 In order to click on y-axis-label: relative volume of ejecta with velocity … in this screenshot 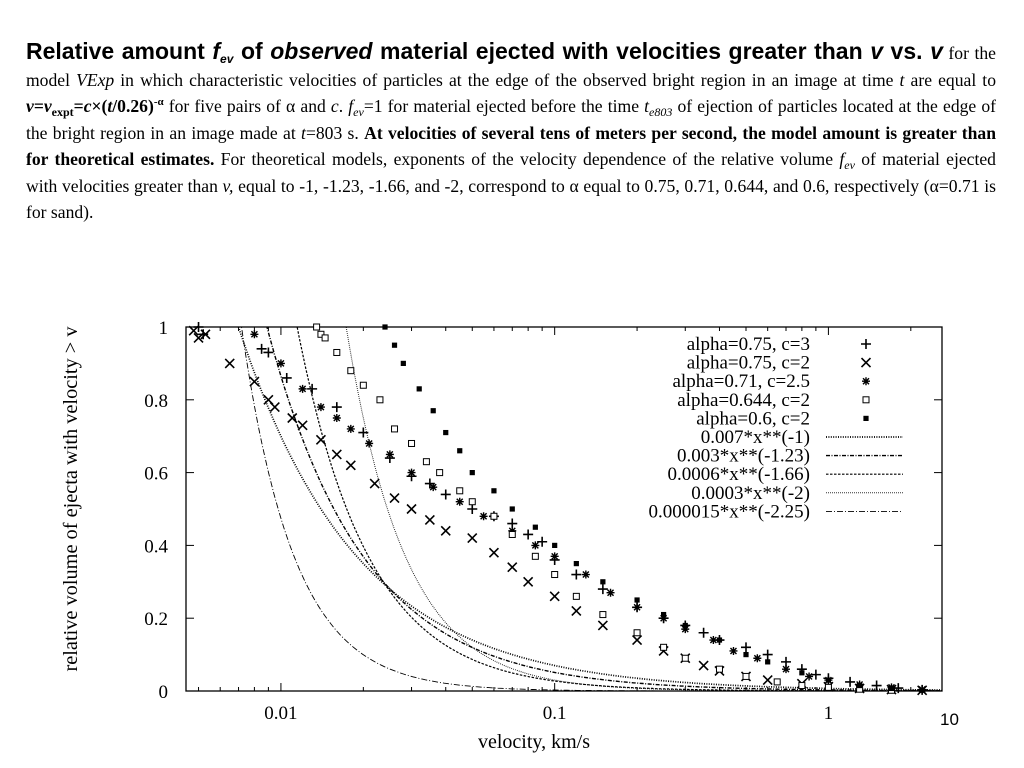, I will do `click(71, 499)`.